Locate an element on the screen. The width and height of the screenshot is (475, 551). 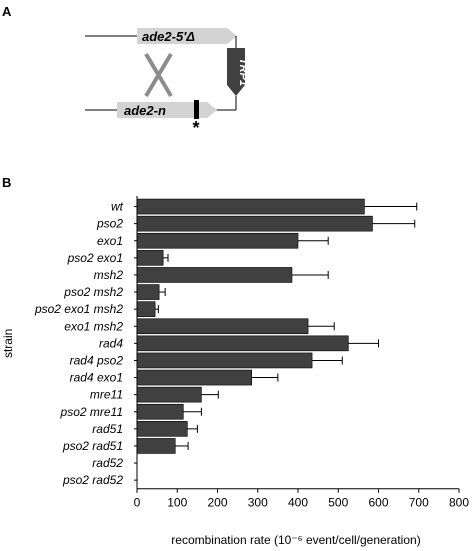
strain-label: pso2 exo1 is located at coordinates (95, 258).